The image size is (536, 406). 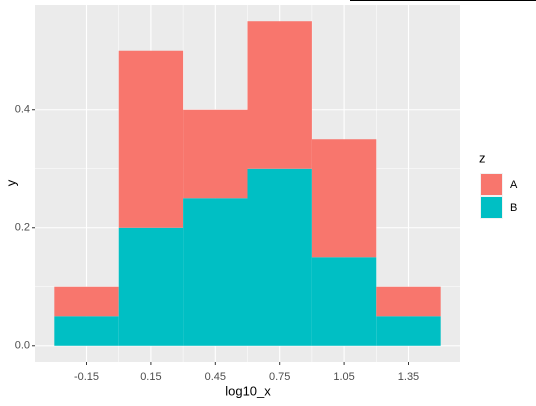 I want to click on legend-label: A, so click(x=514, y=185).